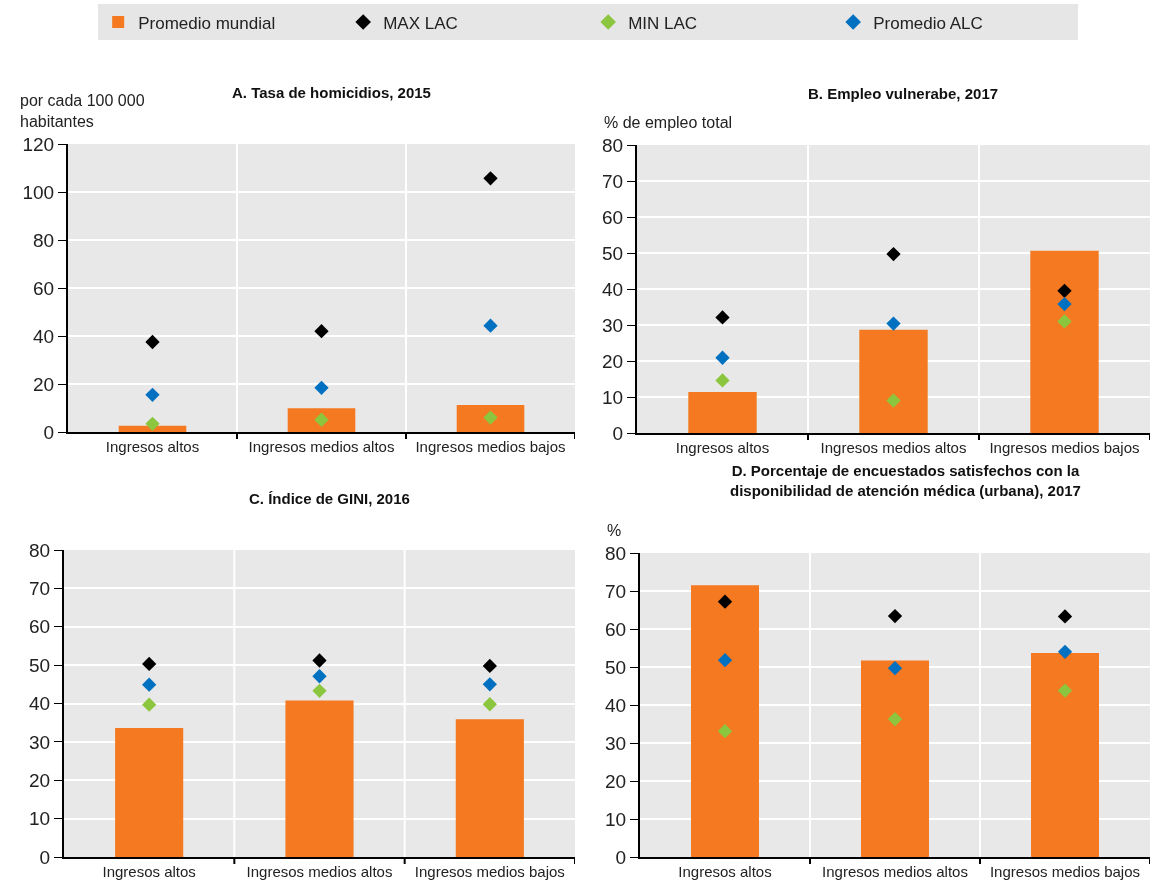 The width and height of the screenshot is (1155, 883). Describe the element at coordinates (207, 23) in the screenshot. I see `legend-label: Promedio mundial` at that location.